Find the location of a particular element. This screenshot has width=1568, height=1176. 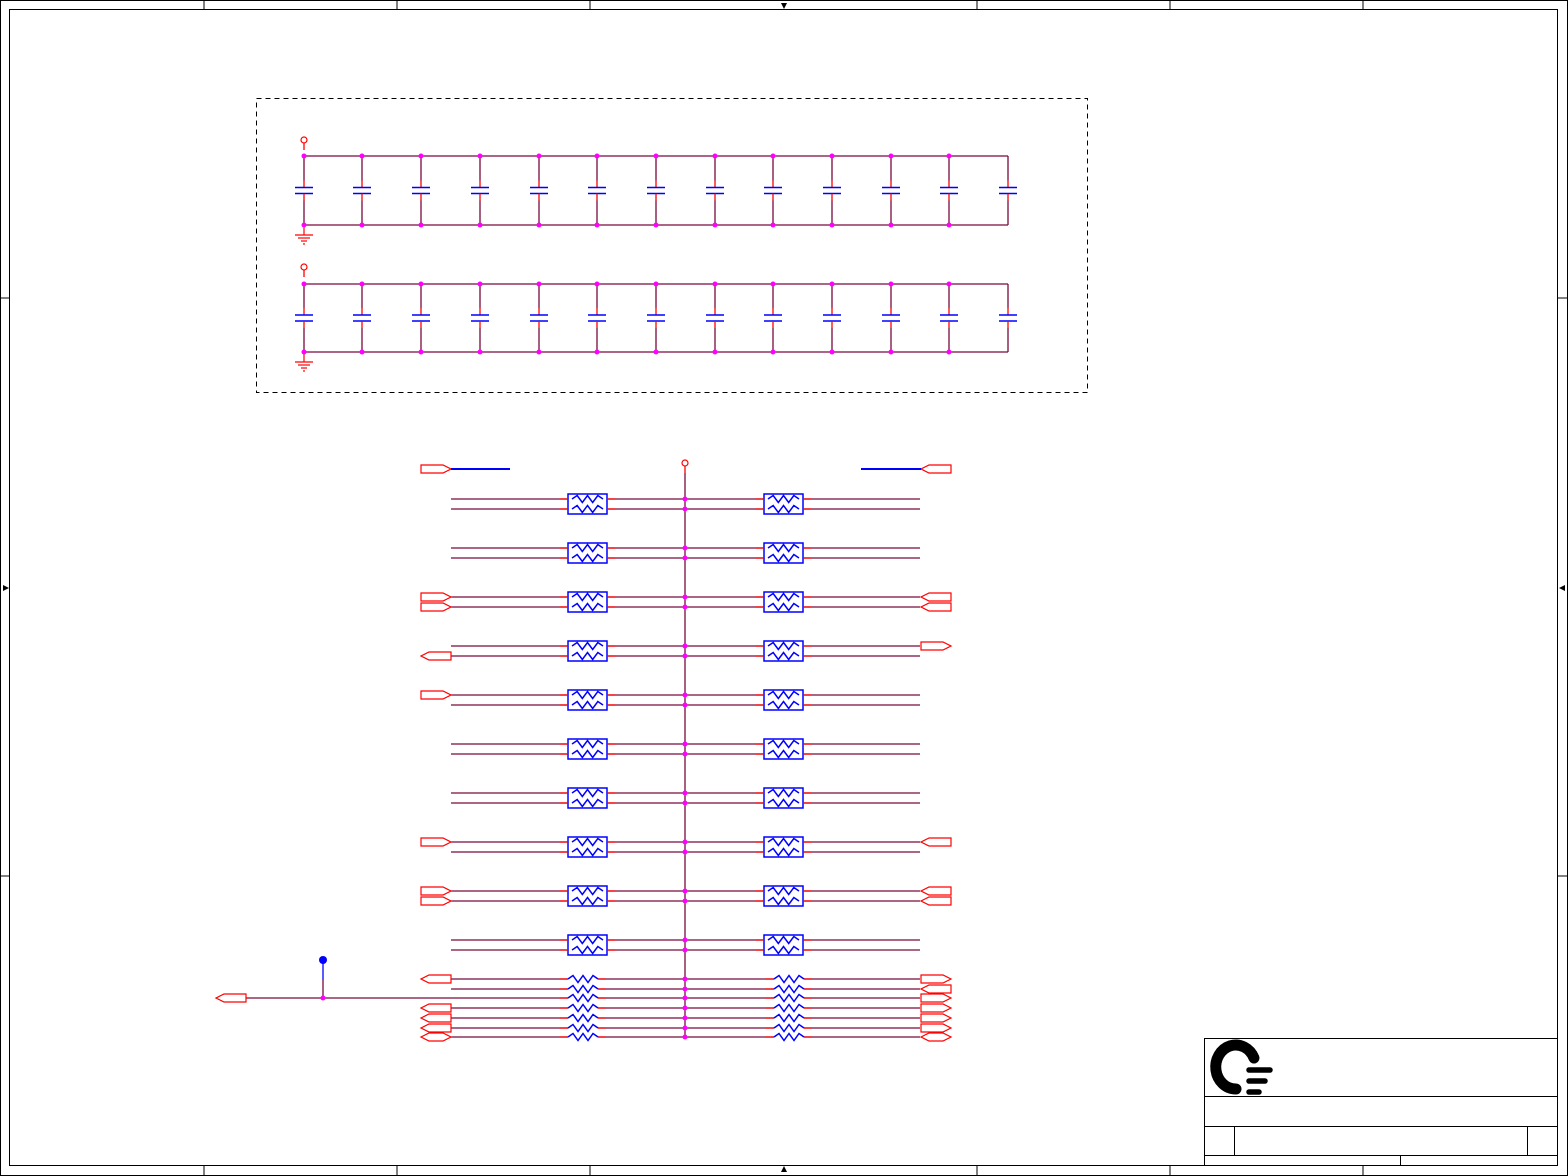

probe-dot-icon is located at coordinates (323, 960).